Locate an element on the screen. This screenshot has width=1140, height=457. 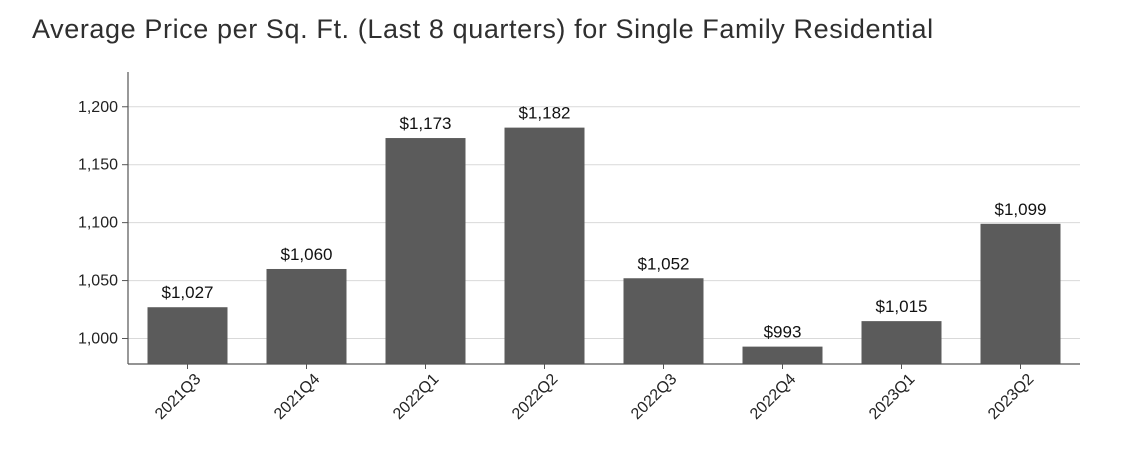
data-label: $1,182 is located at coordinates (545, 113).